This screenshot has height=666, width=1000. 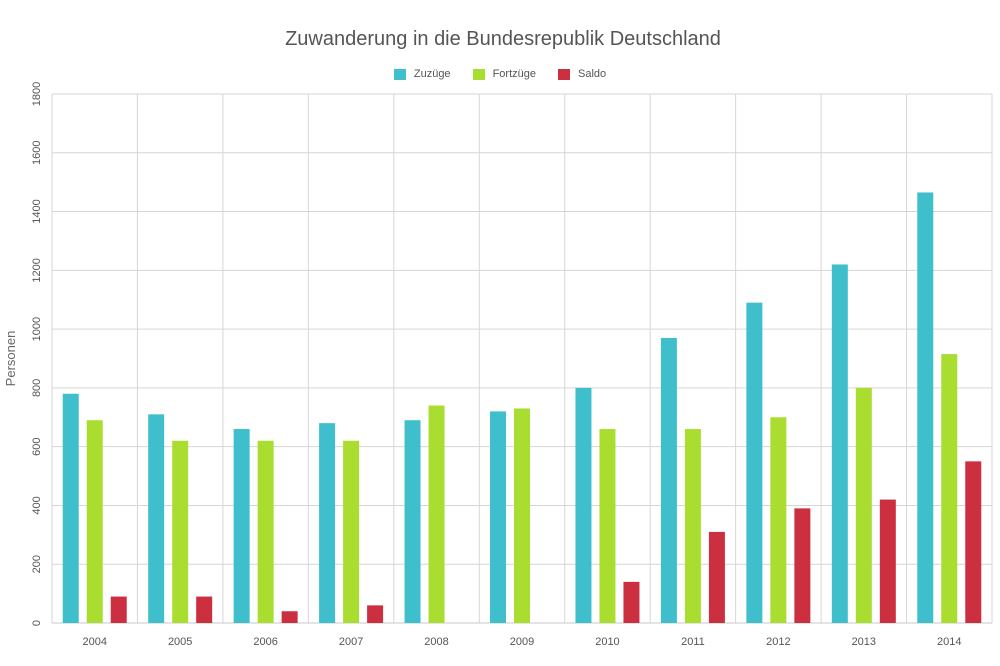 What do you see at coordinates (37, 446) in the screenshot?
I see `y-tick-label: 600` at bounding box center [37, 446].